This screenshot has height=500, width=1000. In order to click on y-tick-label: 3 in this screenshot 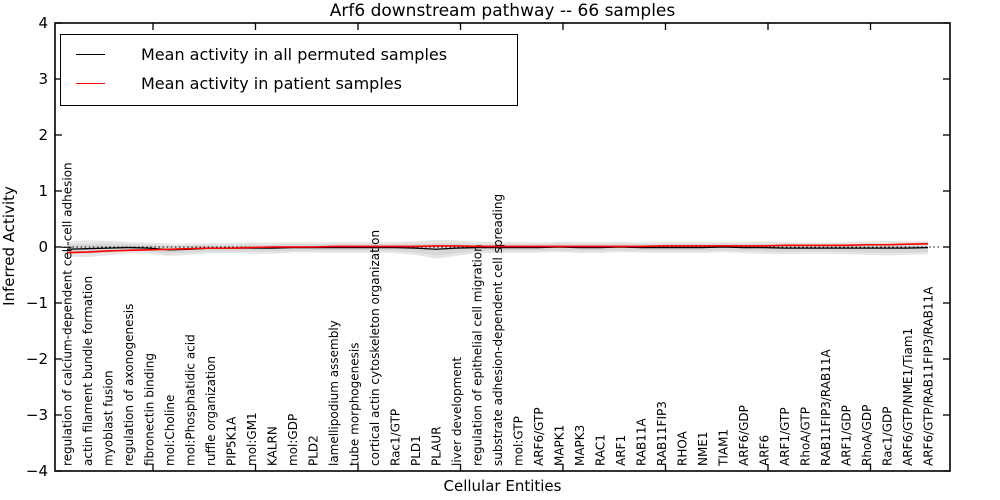, I will do `click(43, 79)`.